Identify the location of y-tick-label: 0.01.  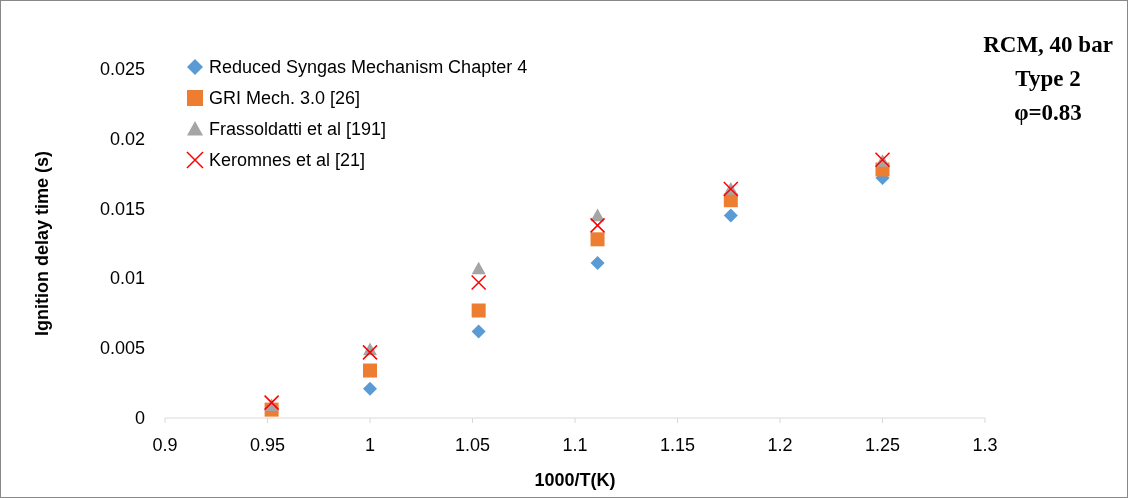
(127, 278).